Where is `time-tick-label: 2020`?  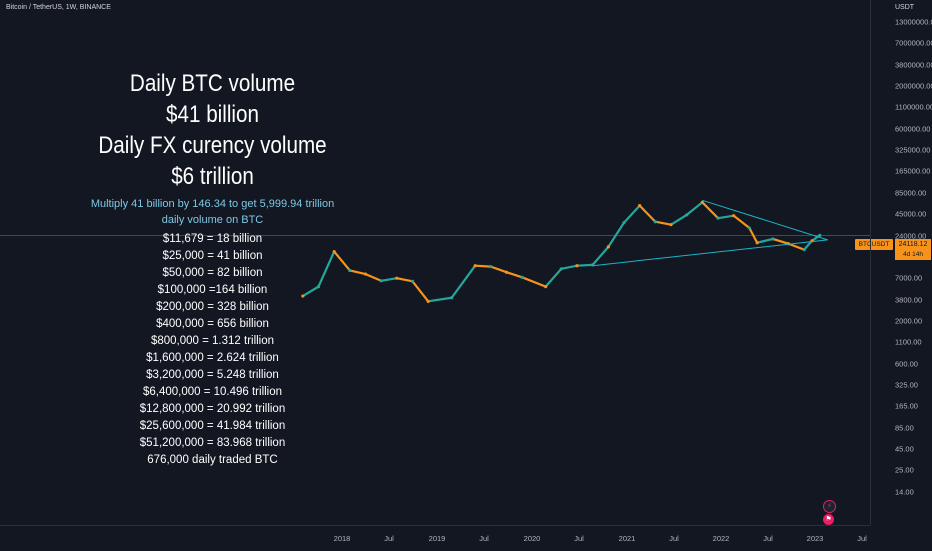
time-tick-label: 2020 is located at coordinates (532, 538).